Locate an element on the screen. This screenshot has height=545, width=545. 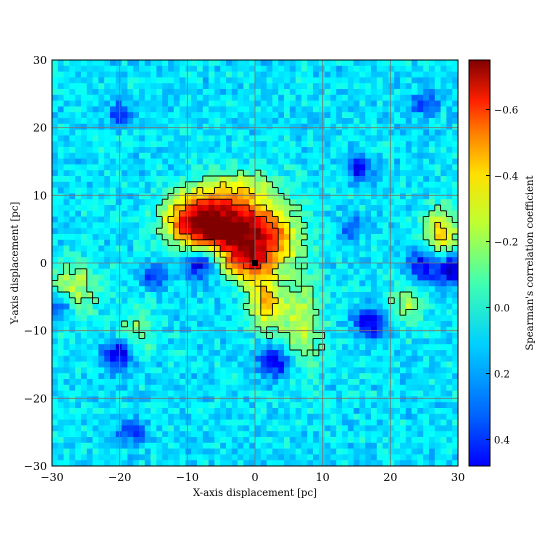
colorbar-tick-label: −0.2 is located at coordinates (506, 243).